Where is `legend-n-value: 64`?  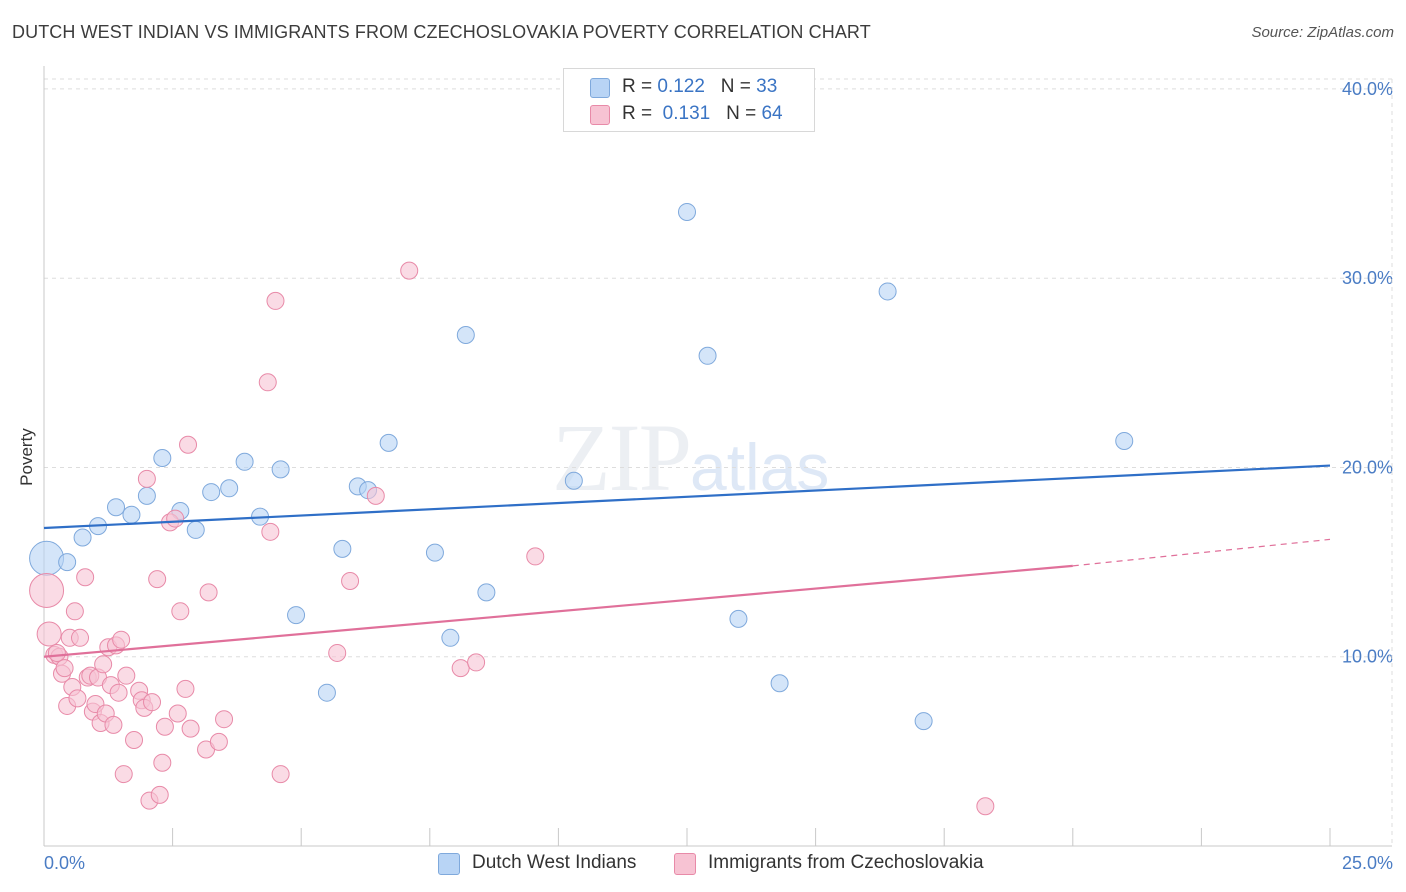
legend-n-value: 64 is located at coordinates (772, 113).